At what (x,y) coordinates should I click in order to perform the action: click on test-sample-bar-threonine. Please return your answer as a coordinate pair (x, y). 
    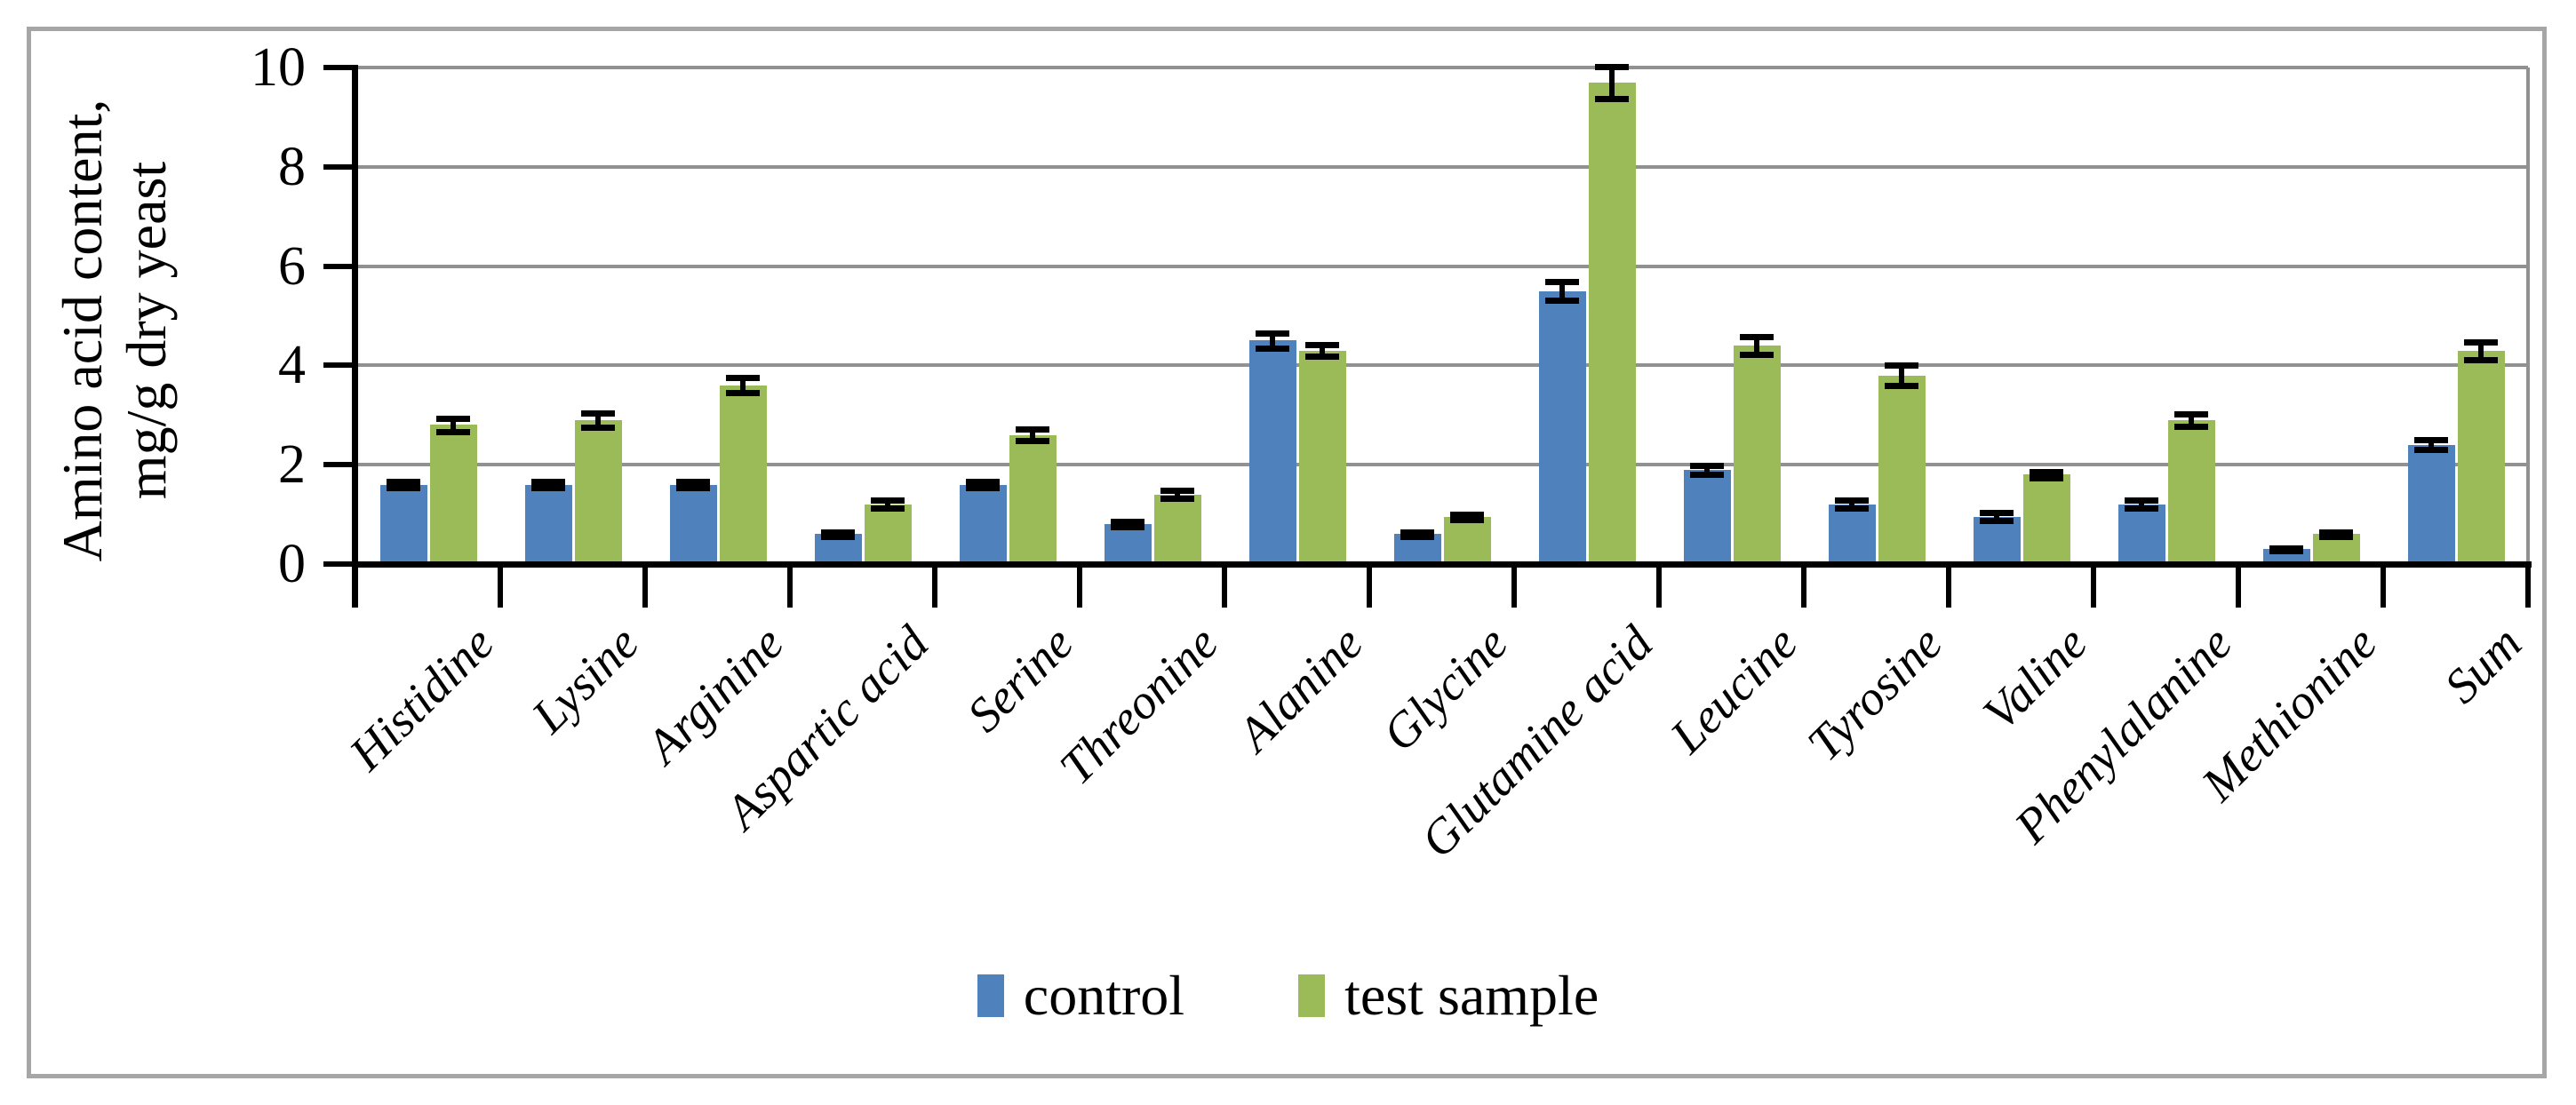
    Looking at the image, I should click on (1177, 529).